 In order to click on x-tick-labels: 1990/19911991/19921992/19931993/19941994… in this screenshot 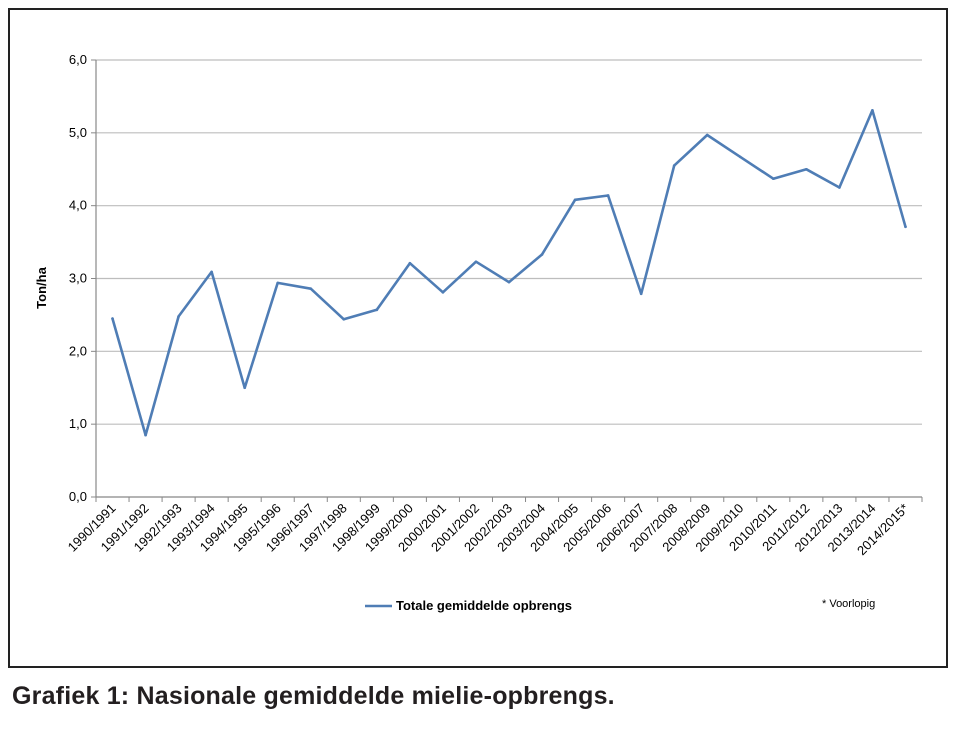, I will do `click(488, 530)`.